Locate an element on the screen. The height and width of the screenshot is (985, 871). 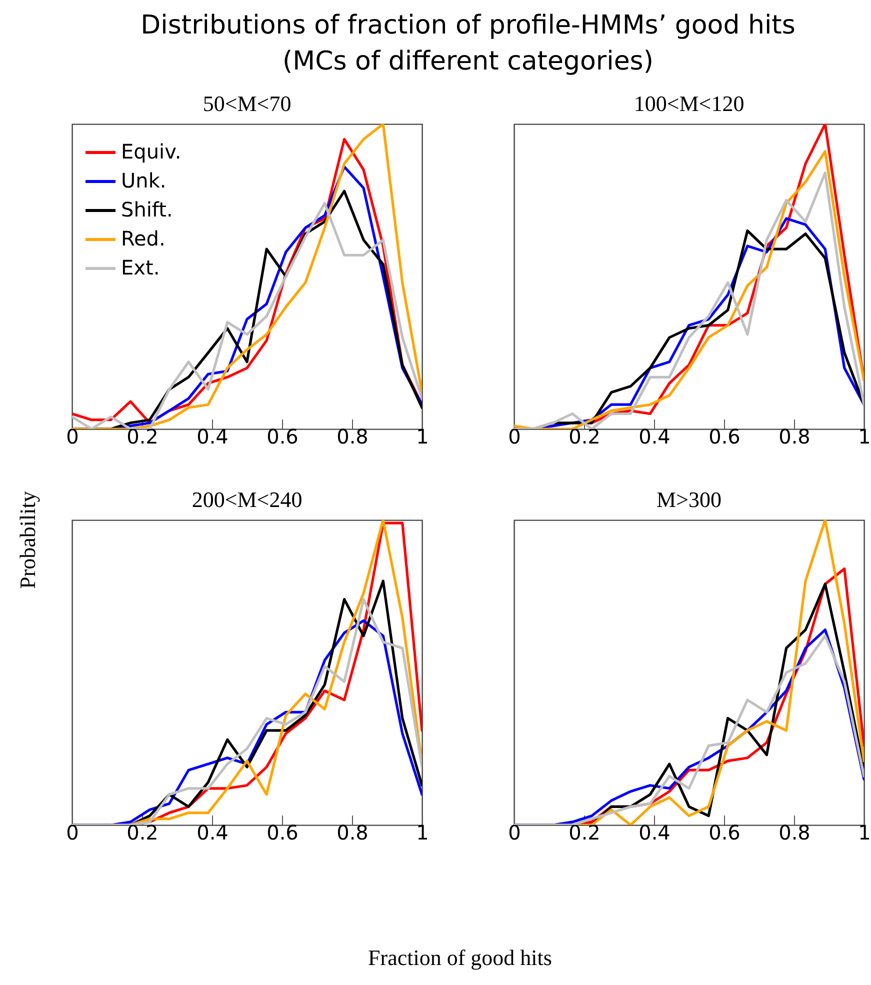
chart-title: 50<M<70 is located at coordinates (247, 103).